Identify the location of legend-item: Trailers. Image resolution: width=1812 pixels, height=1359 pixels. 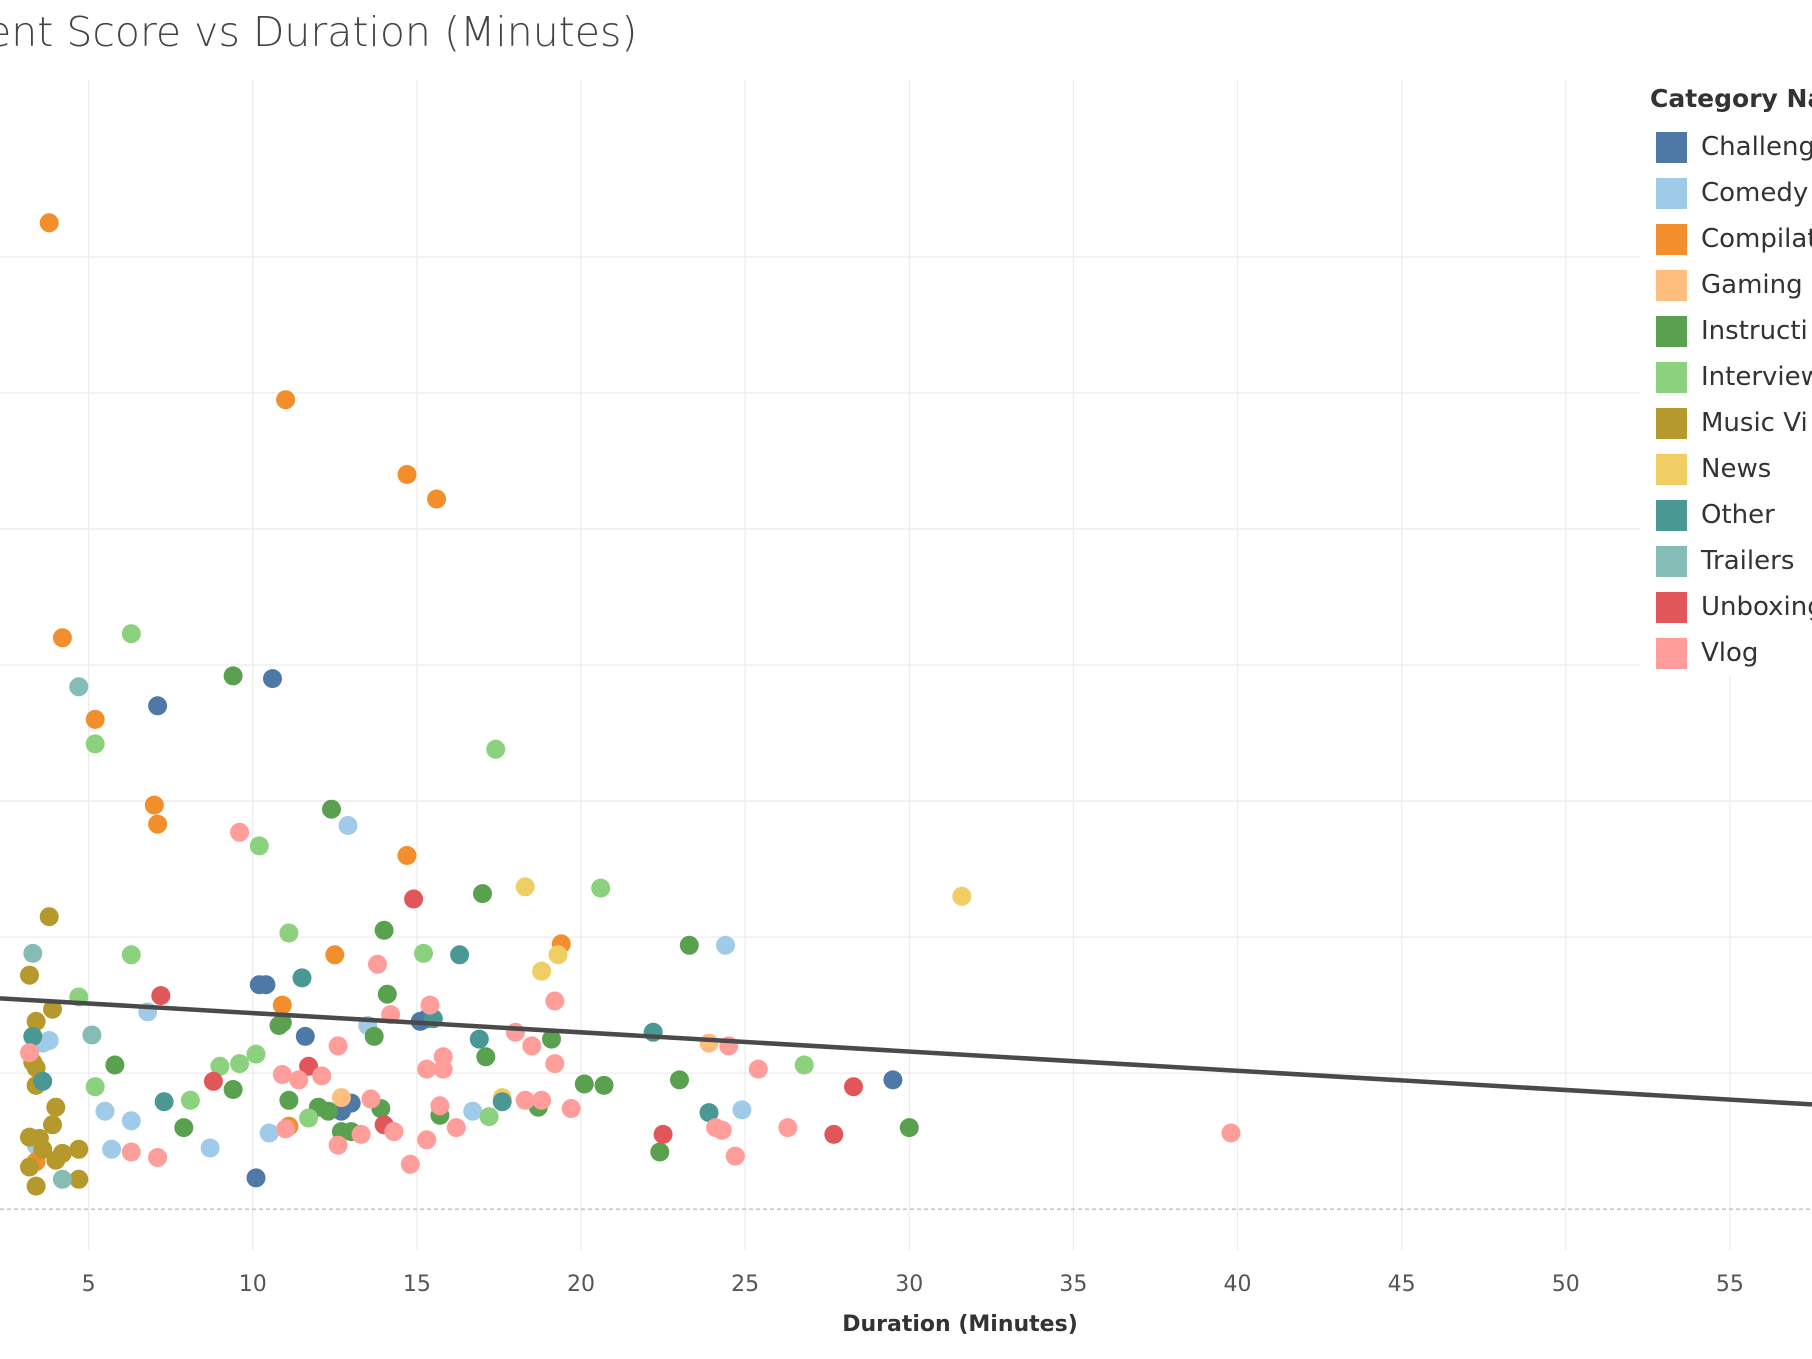
(1726, 561).